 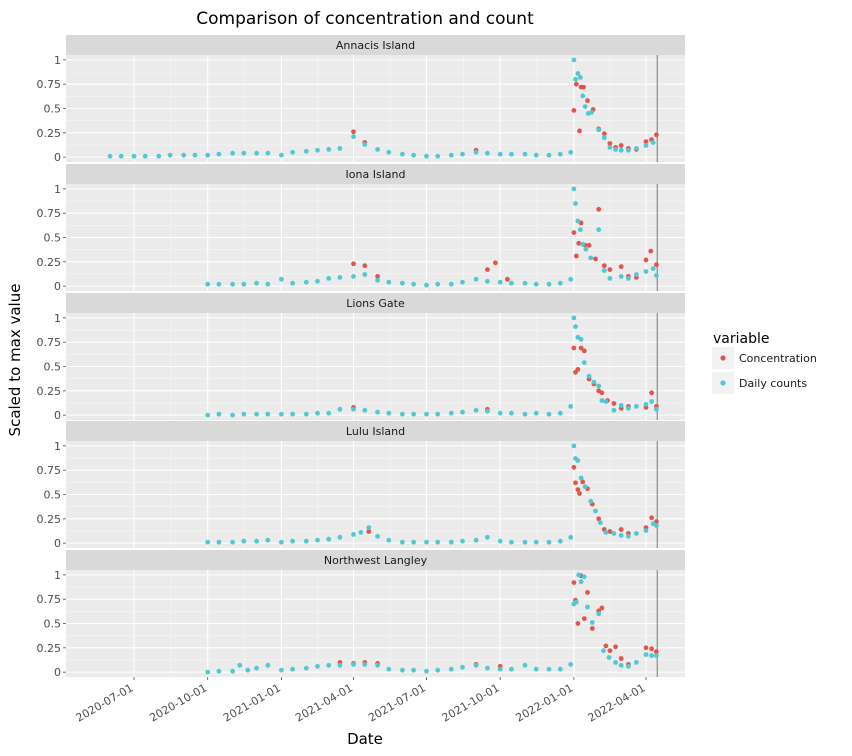 I want to click on y-tick-label: 1, so click(x=57, y=575).